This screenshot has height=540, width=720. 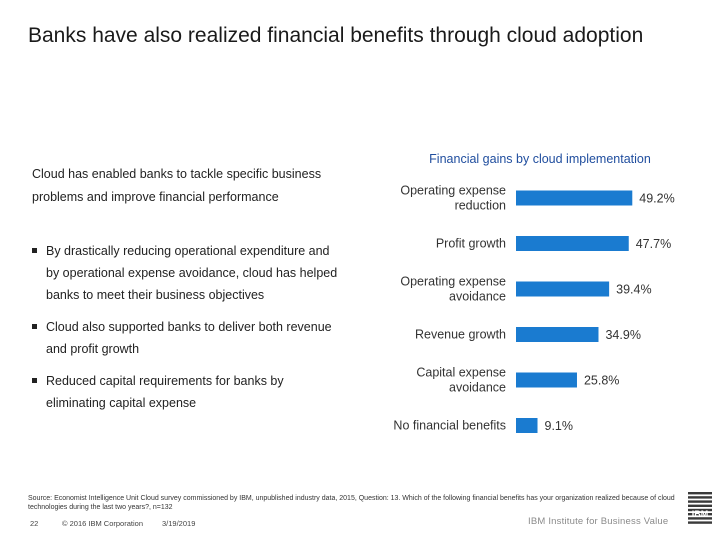 I want to click on value-label: 49.2%, so click(x=656, y=199).